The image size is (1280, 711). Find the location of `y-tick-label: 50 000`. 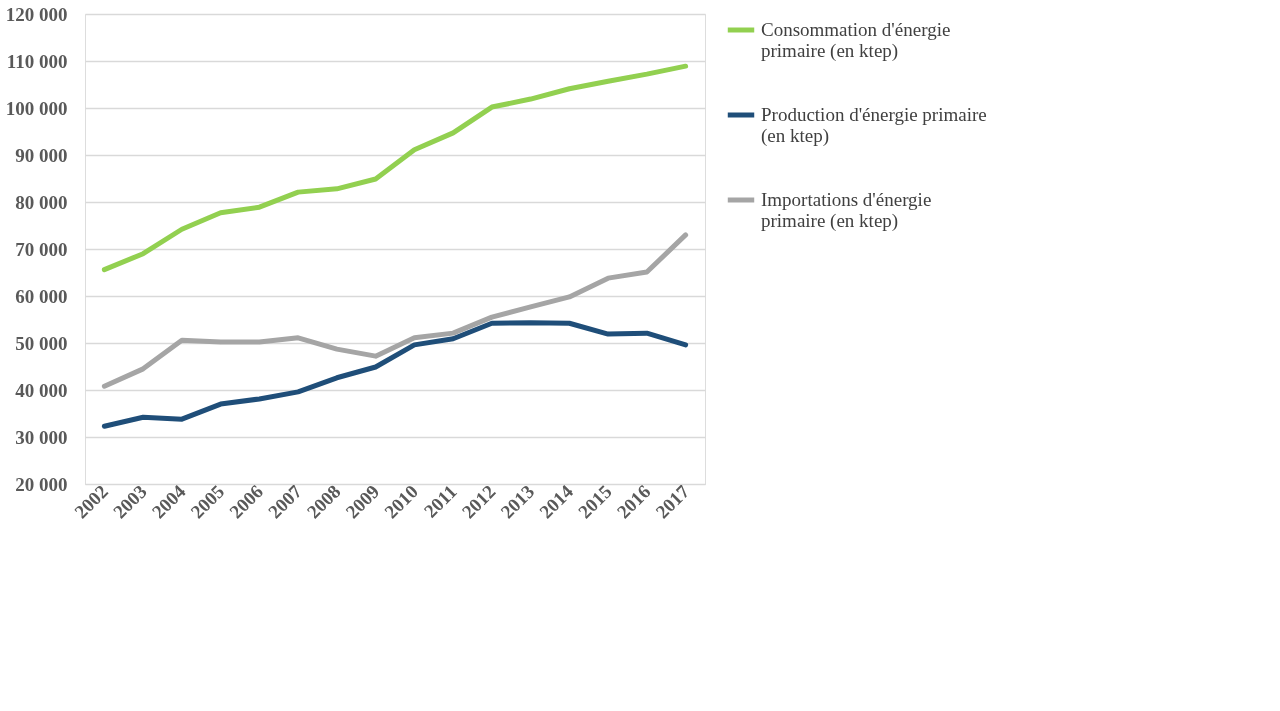

y-tick-label: 50 000 is located at coordinates (41, 343).